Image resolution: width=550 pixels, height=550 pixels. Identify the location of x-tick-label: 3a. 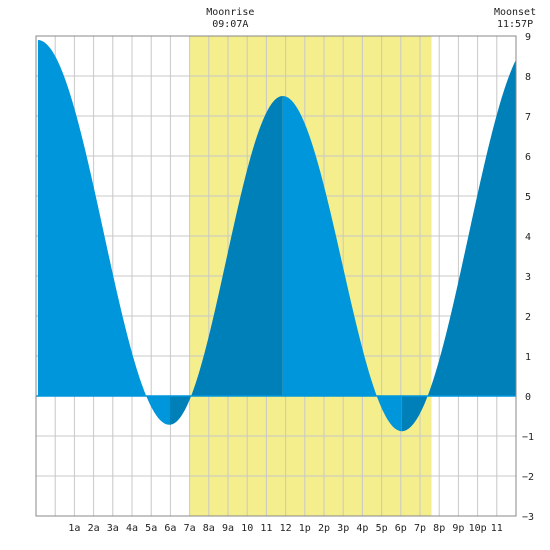
(113, 528).